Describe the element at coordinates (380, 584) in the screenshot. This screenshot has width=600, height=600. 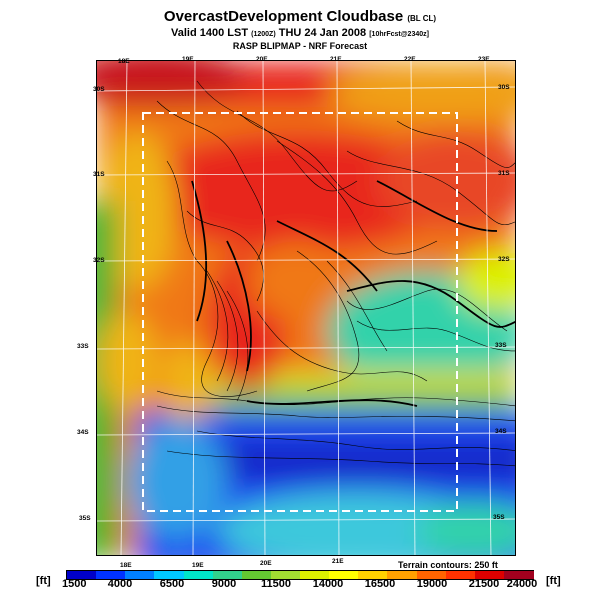
I see `colorbar-label: 16500` at that location.